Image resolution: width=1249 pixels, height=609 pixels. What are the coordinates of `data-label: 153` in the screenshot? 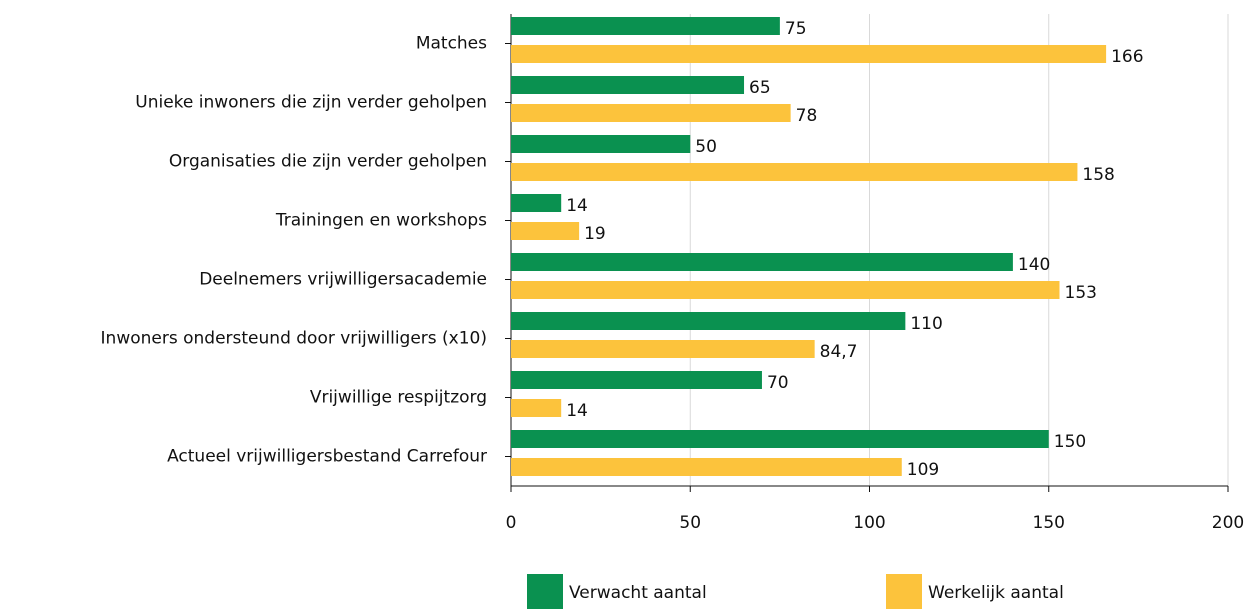 It's located at (1081, 293).